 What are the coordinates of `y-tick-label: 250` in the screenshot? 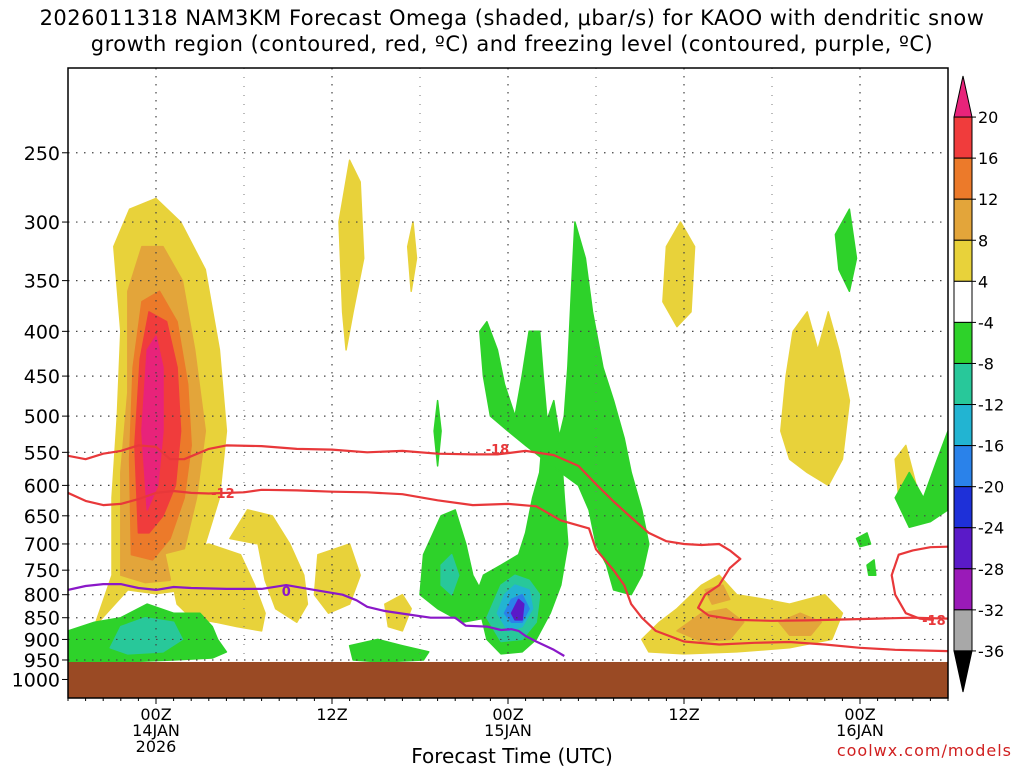 It's located at (42, 154).